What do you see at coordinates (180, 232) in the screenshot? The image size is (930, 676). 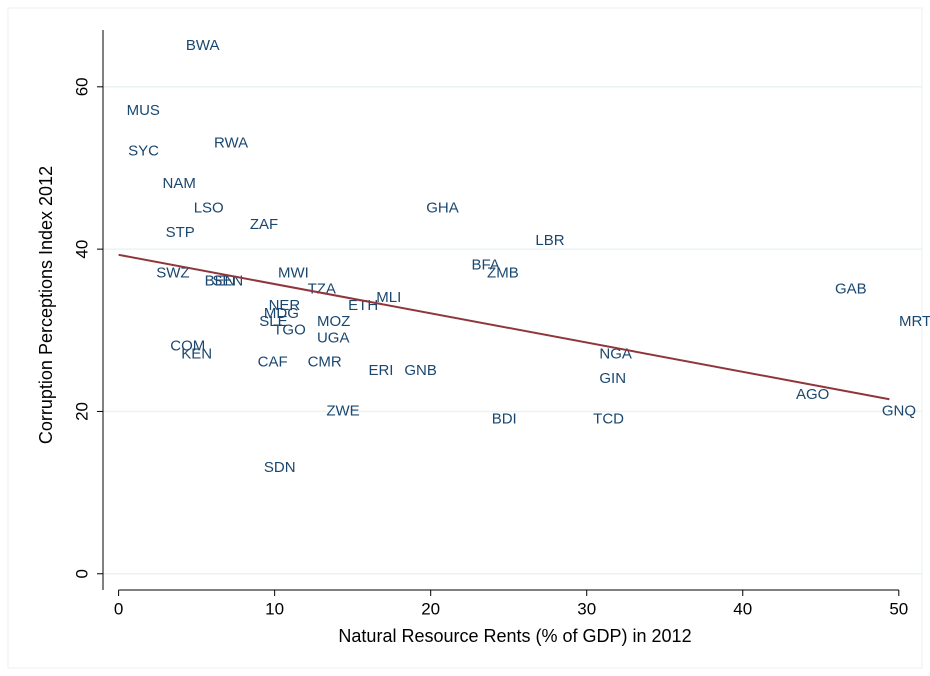 I see `point-label: STP` at bounding box center [180, 232].